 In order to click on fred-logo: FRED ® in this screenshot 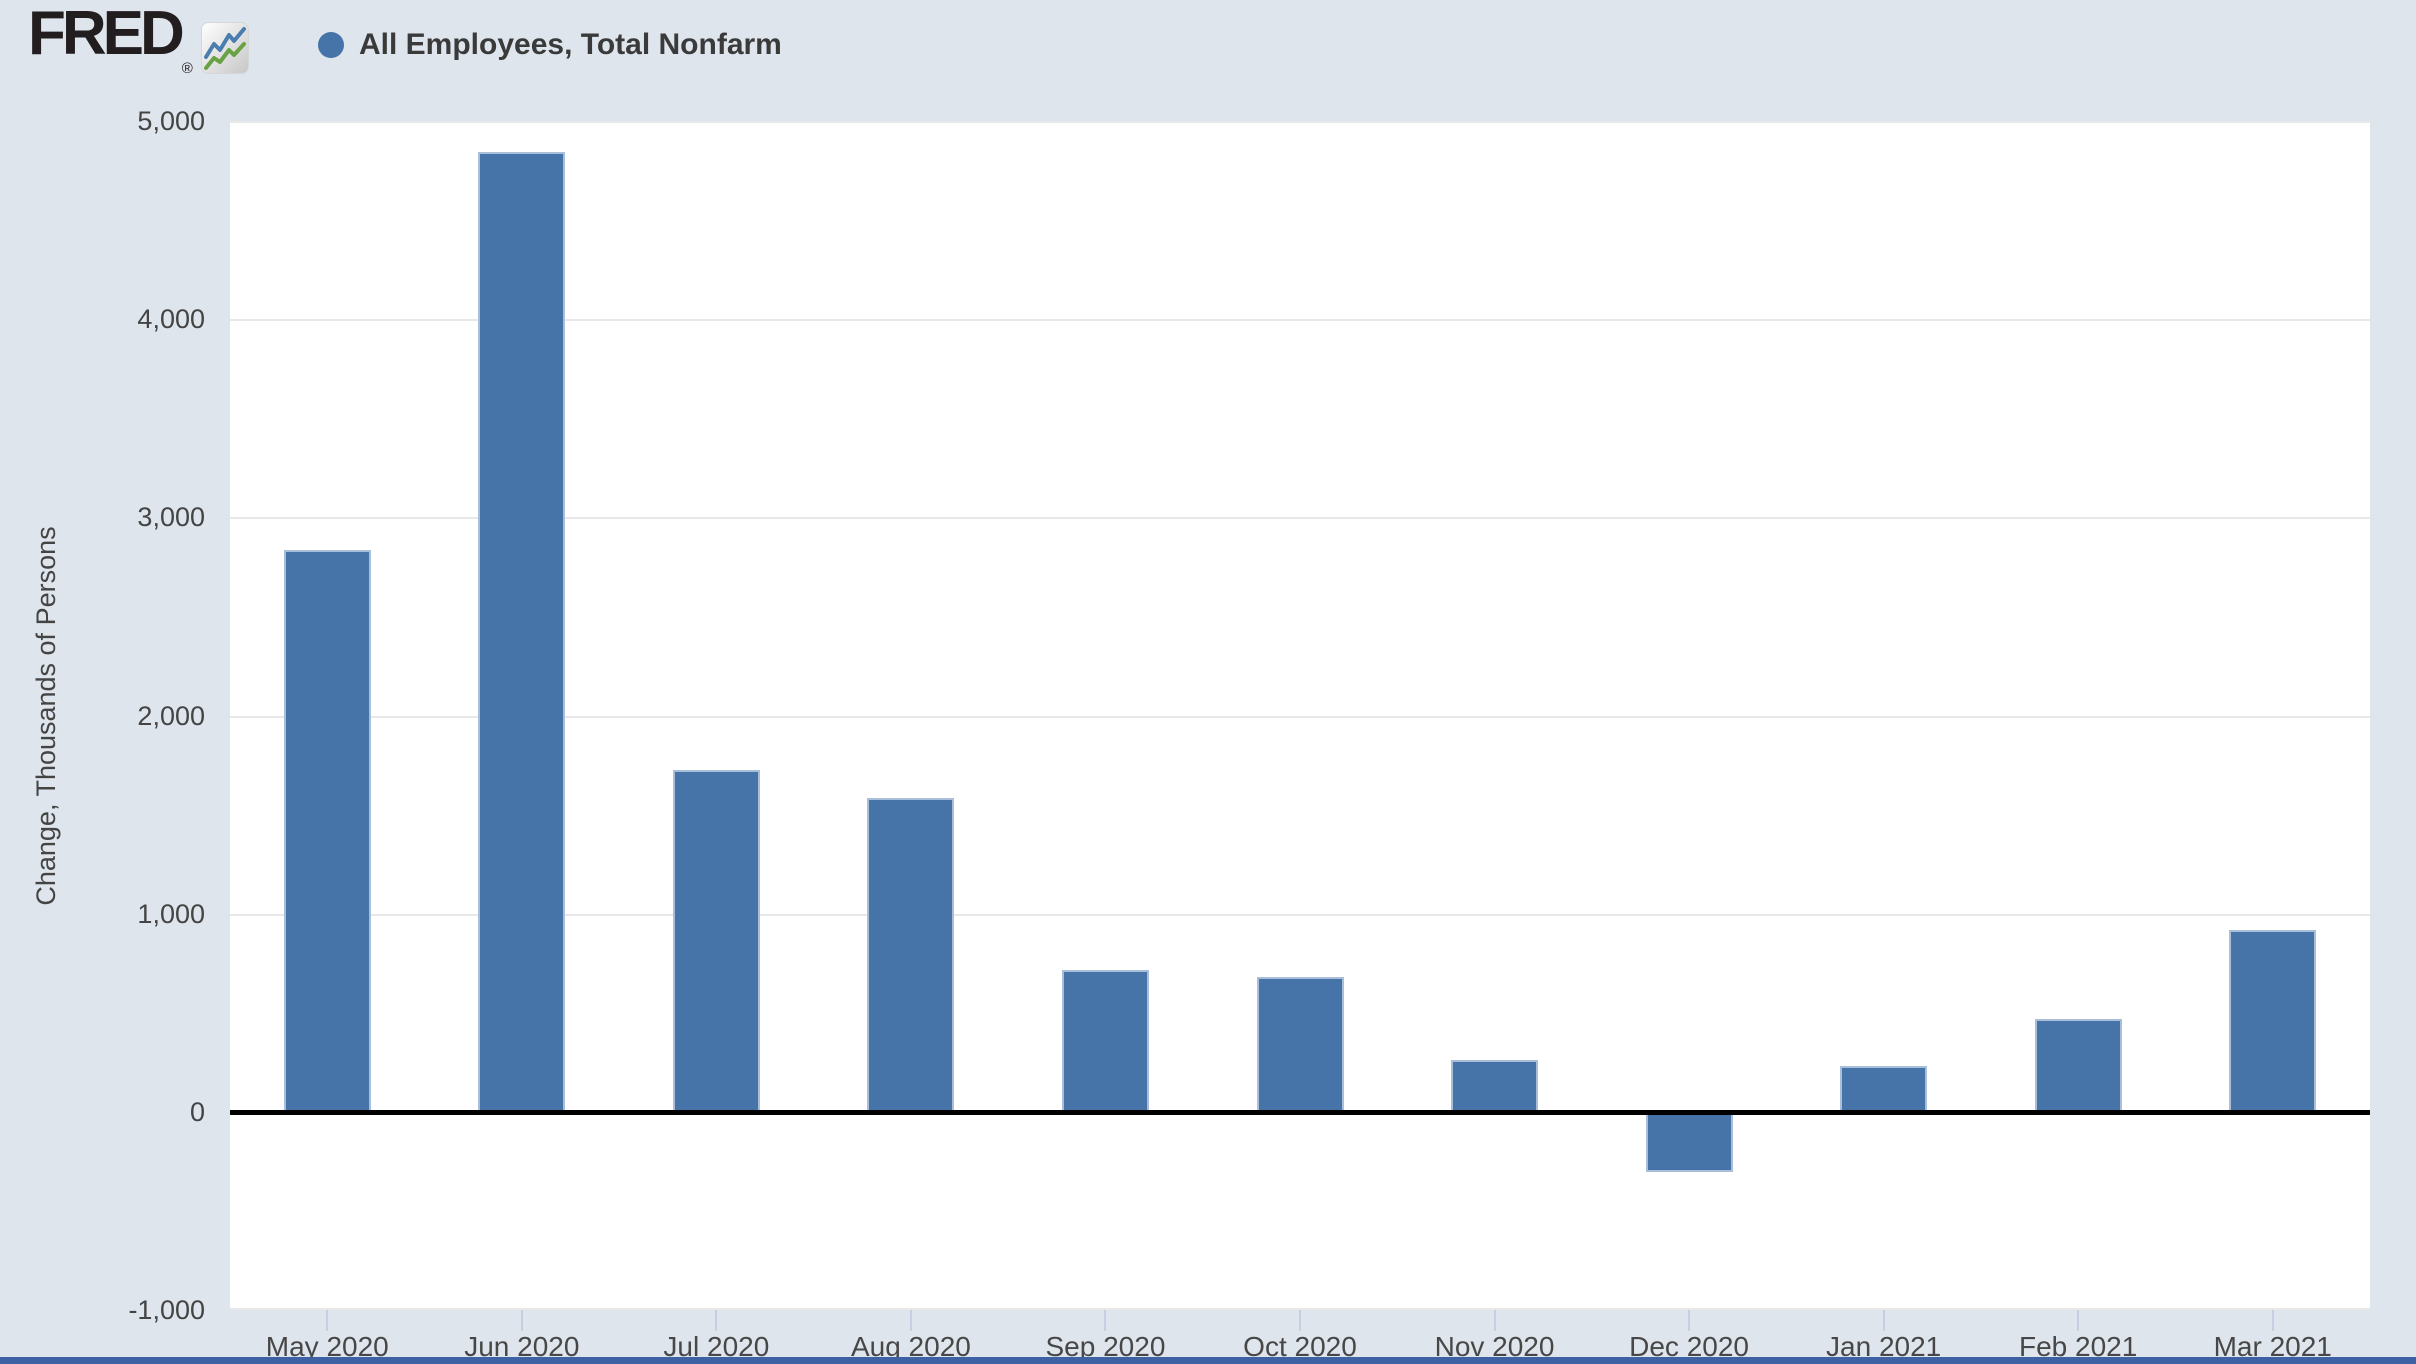, I will do `click(138, 39)`.